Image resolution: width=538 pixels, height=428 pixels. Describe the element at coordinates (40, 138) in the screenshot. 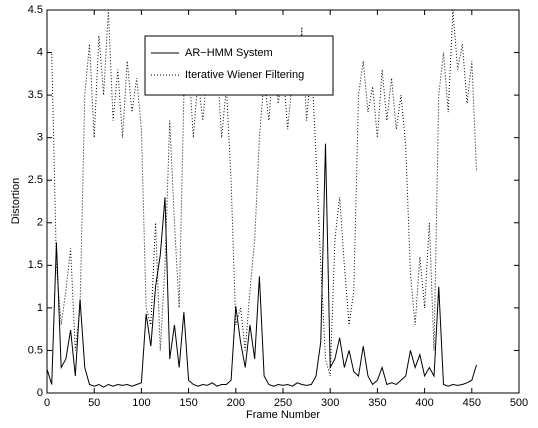

I see `y-tick-label: 3` at that location.